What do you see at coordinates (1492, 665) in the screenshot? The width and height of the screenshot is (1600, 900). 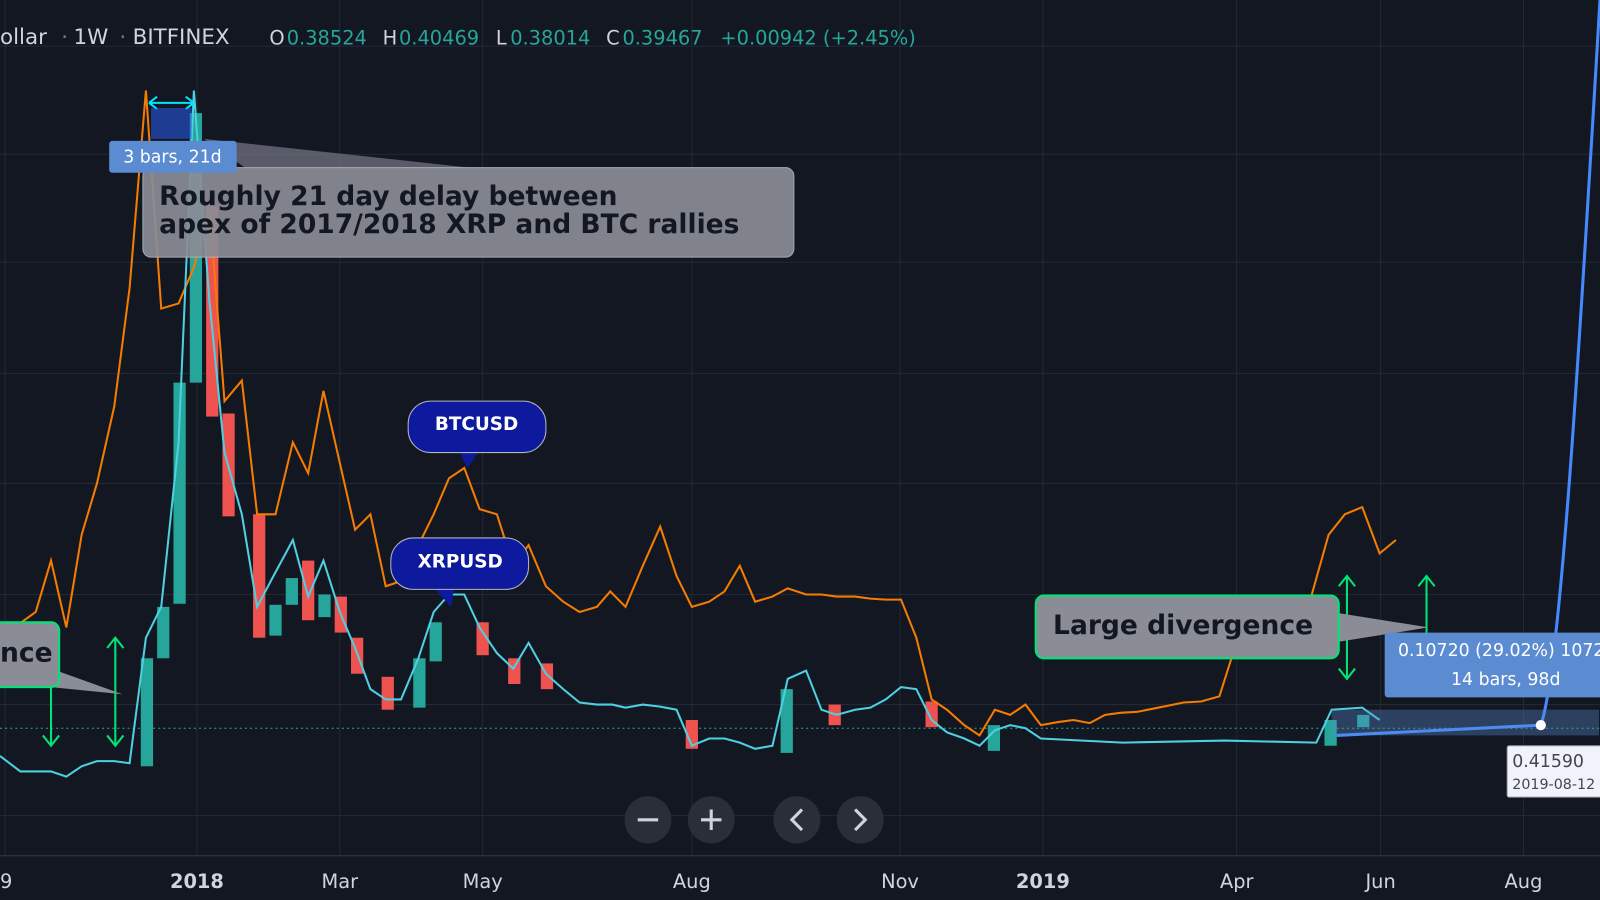 I see `measure-box` at bounding box center [1492, 665].